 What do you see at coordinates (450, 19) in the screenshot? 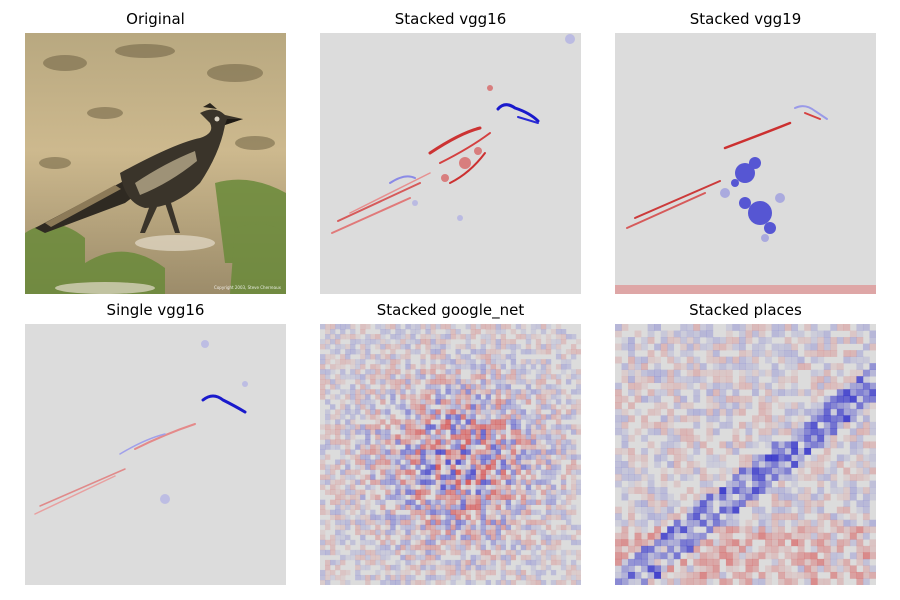
I see `panel-title-stacked-vgg16: Stacked vgg16` at bounding box center [450, 19].